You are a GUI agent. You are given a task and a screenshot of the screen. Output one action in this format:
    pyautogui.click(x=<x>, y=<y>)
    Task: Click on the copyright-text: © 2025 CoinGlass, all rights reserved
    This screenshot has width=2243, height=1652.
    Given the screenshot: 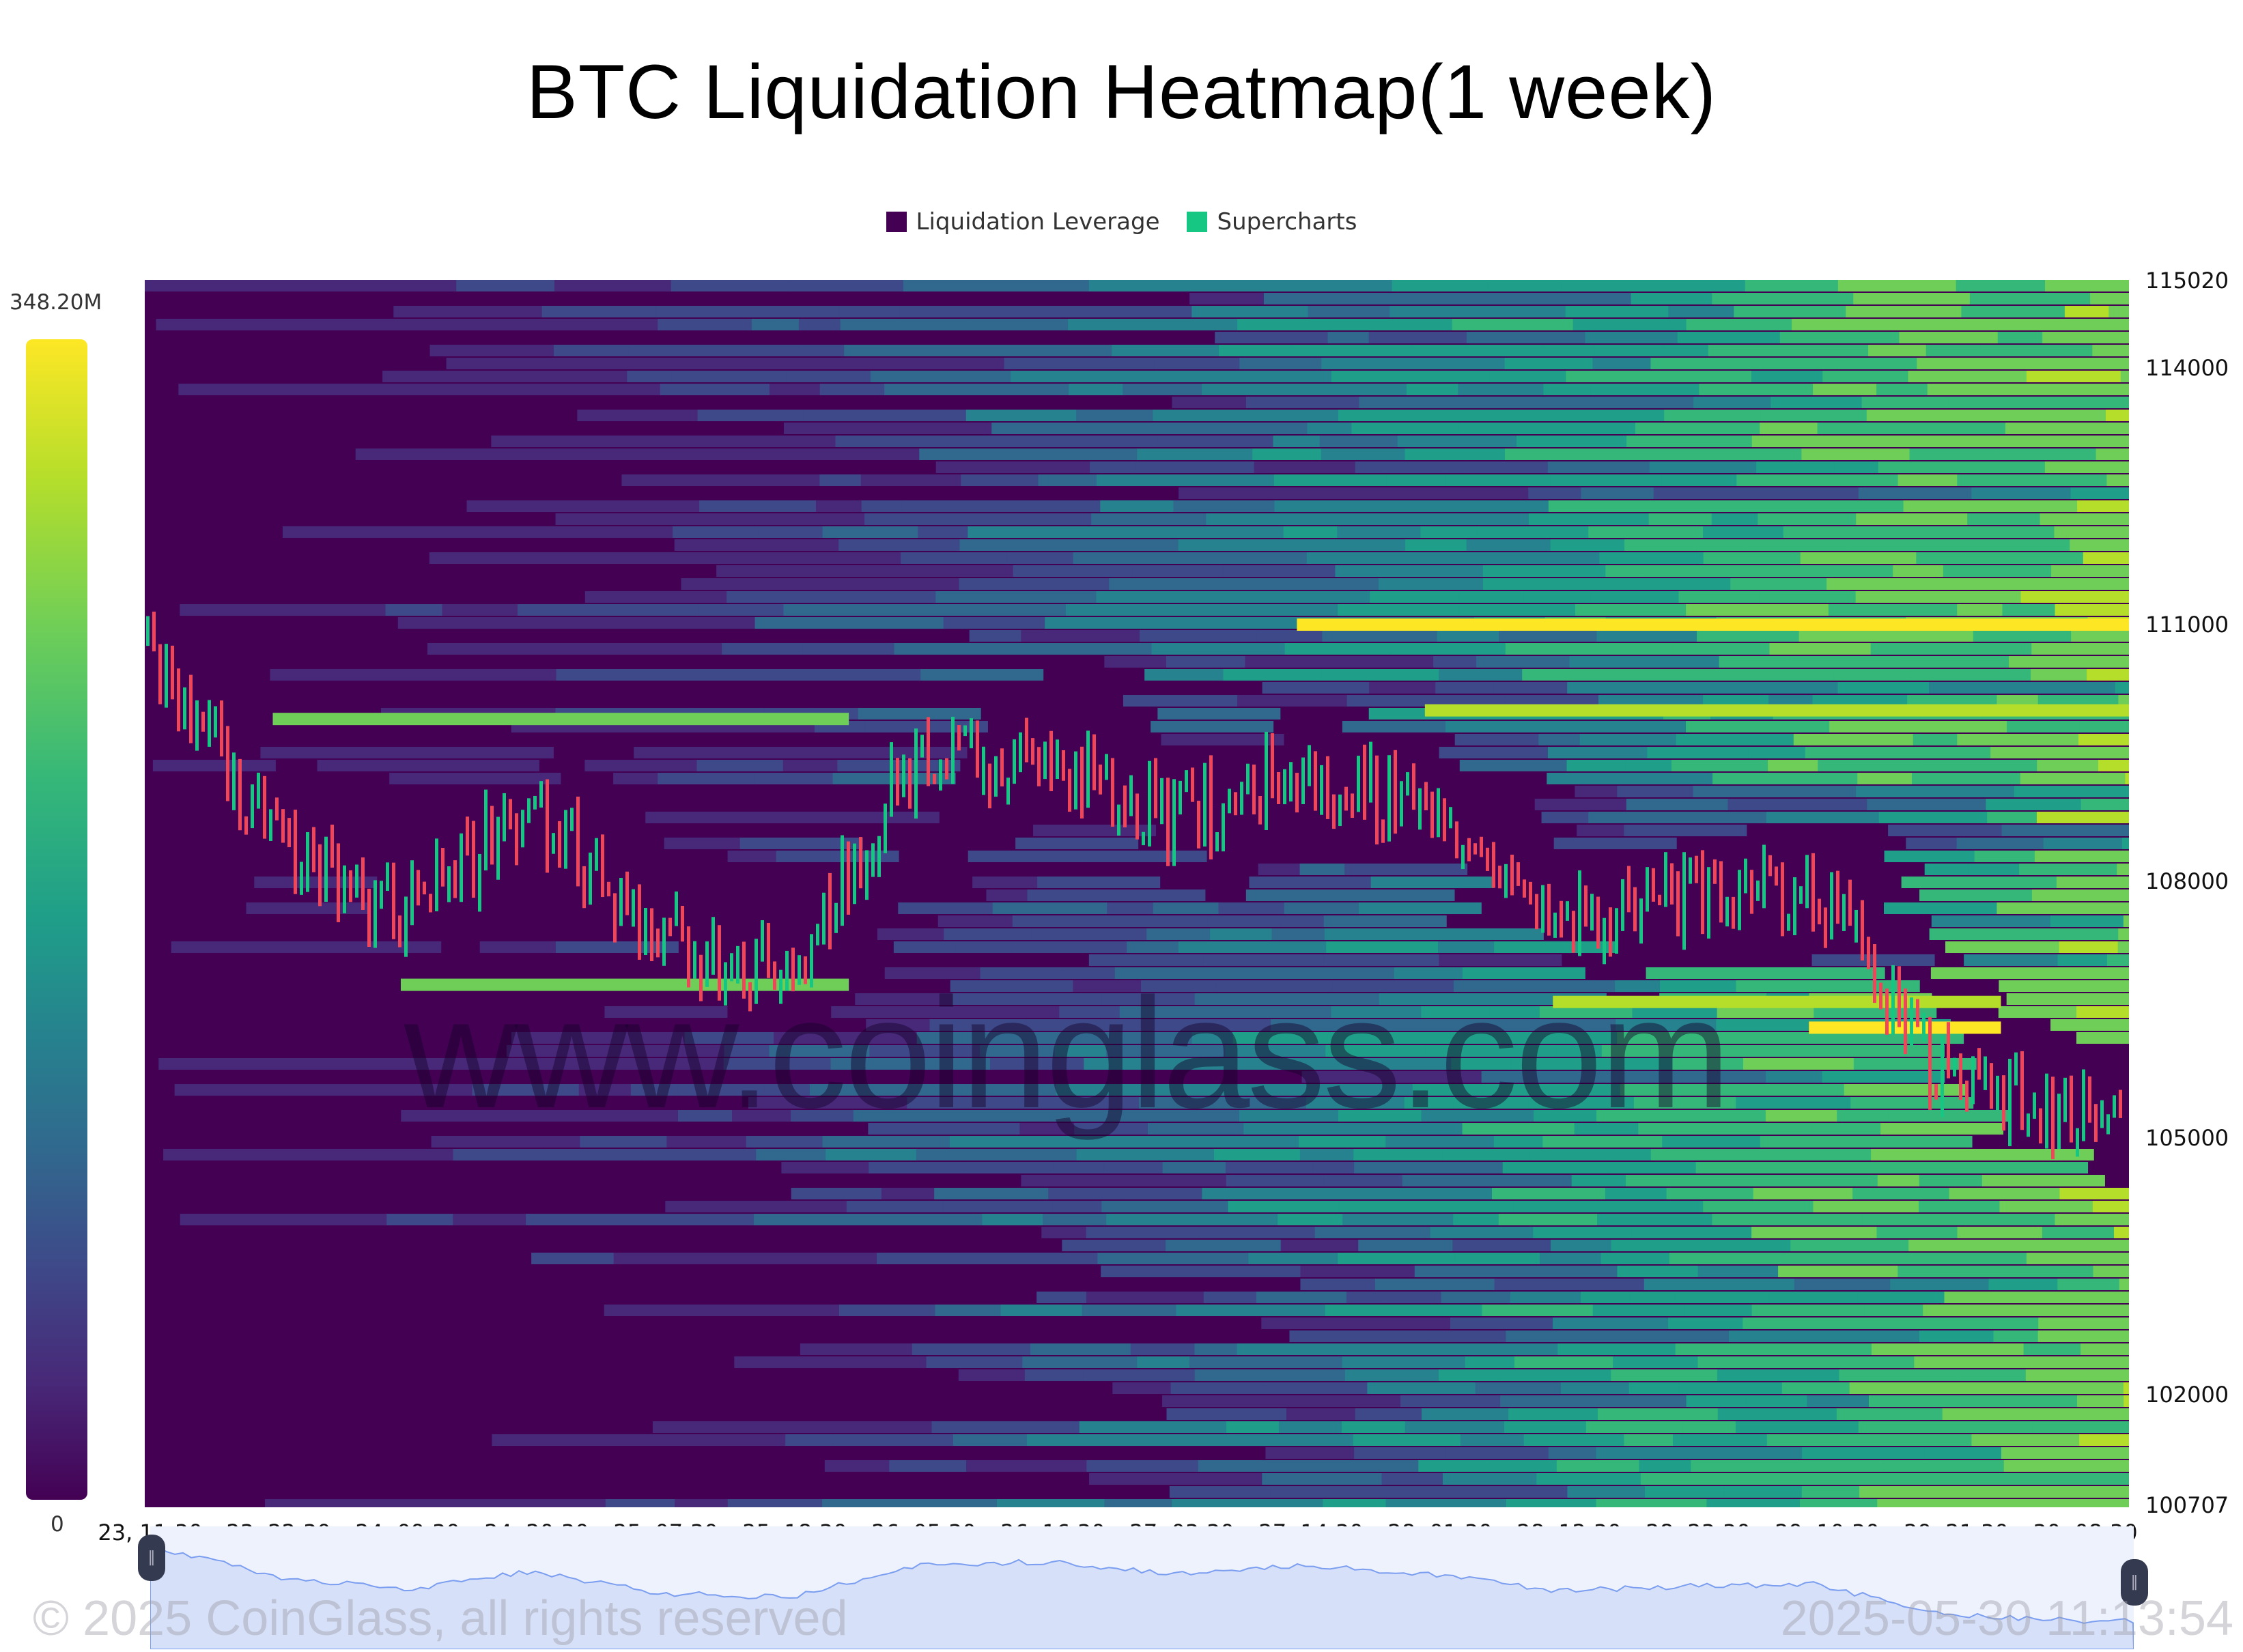 What is the action you would take?
    pyautogui.click(x=440, y=1618)
    